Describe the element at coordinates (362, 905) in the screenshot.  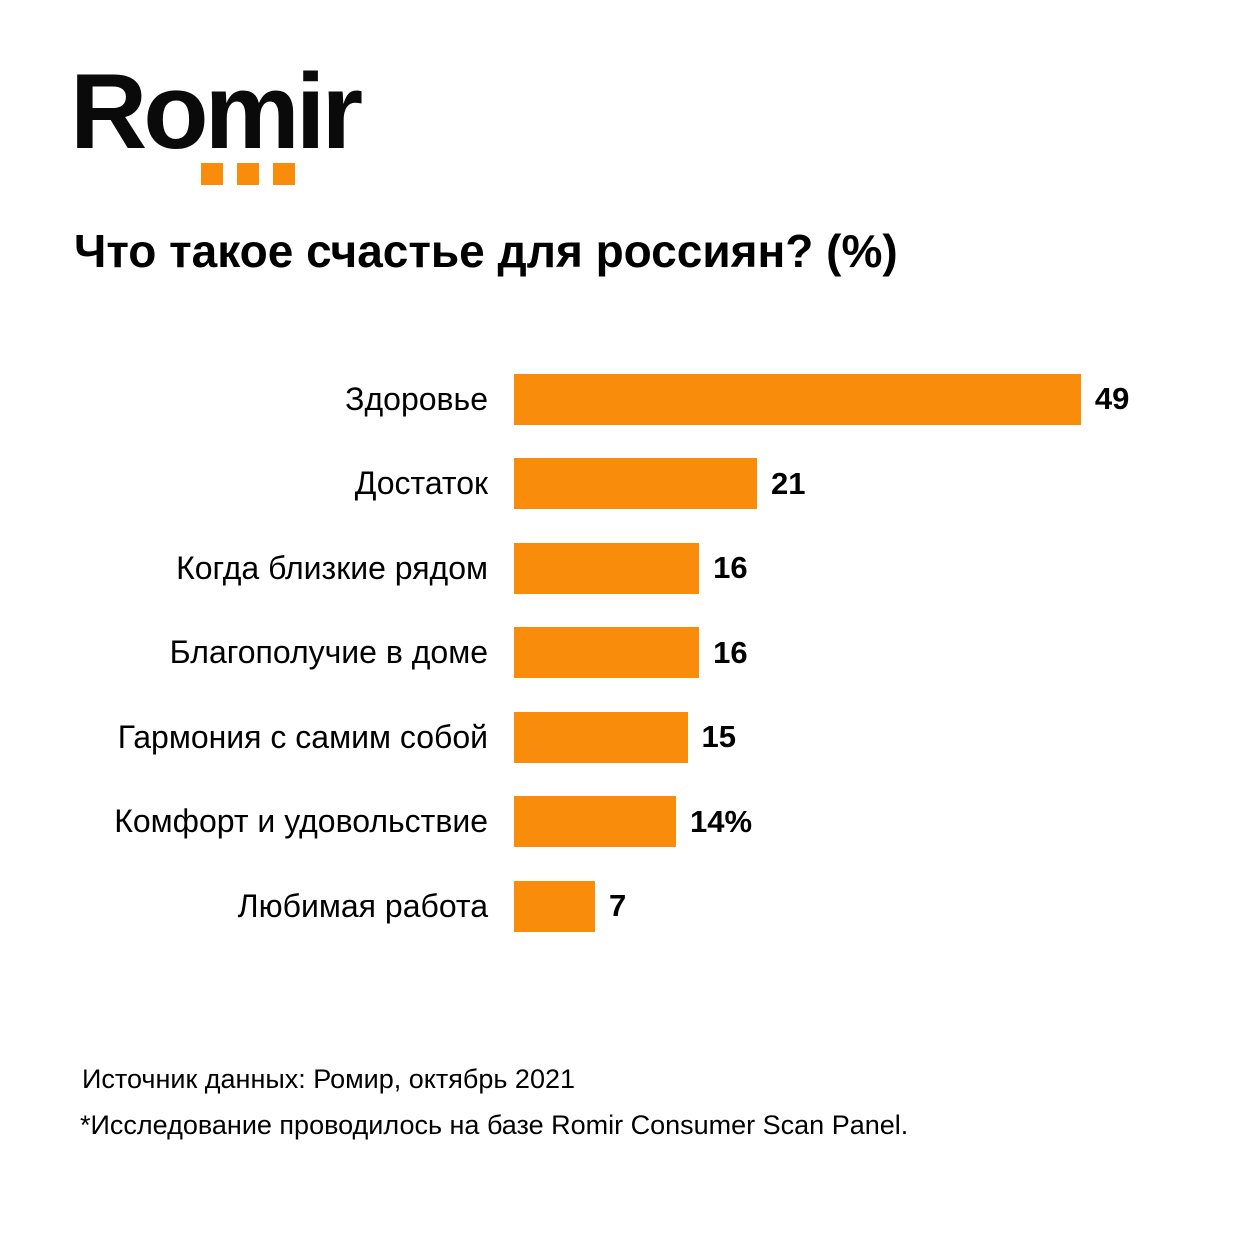
I see `bar-label: Любимая работа` at that location.